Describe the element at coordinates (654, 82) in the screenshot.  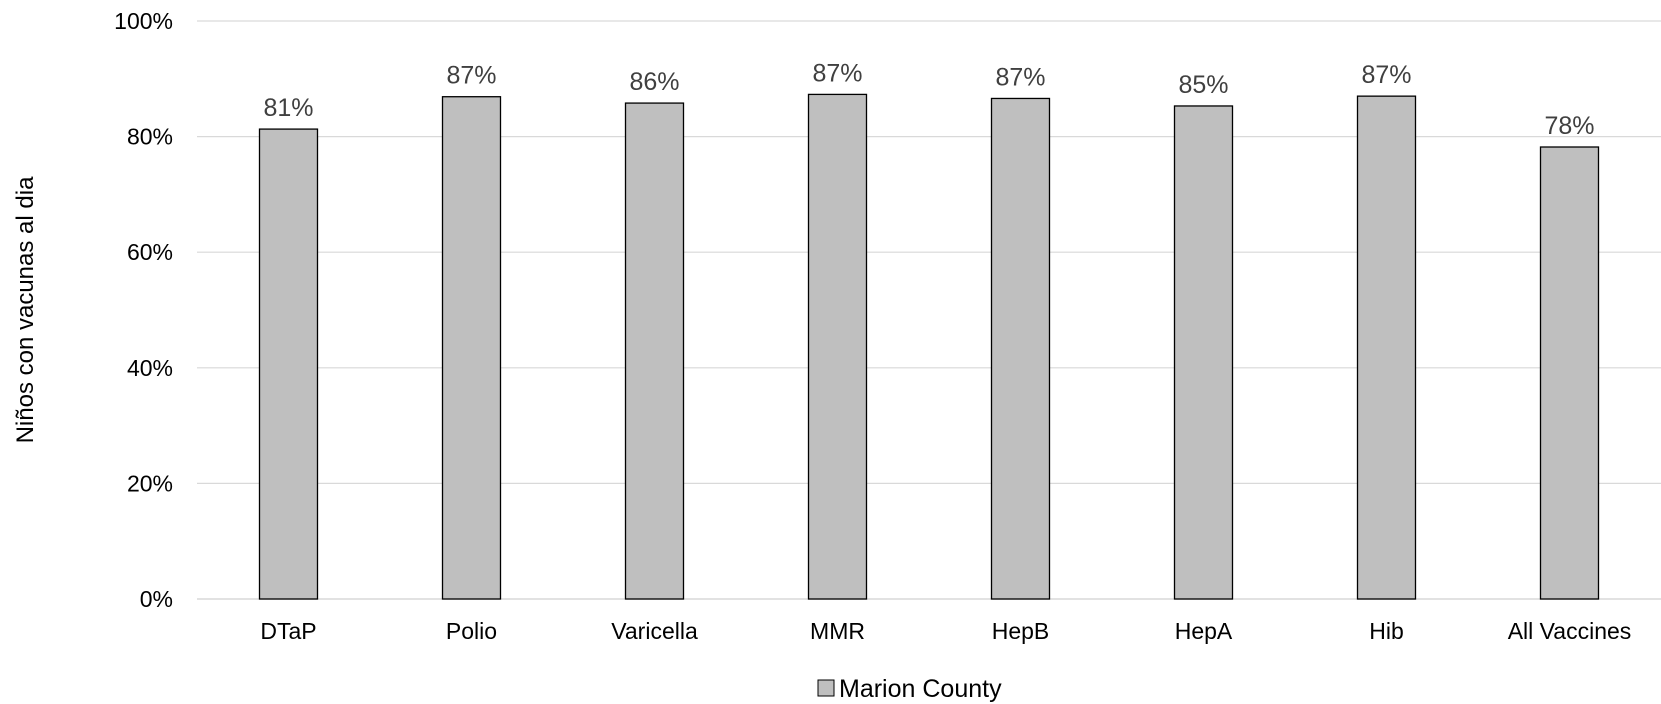
I see `data-label: 86%` at that location.